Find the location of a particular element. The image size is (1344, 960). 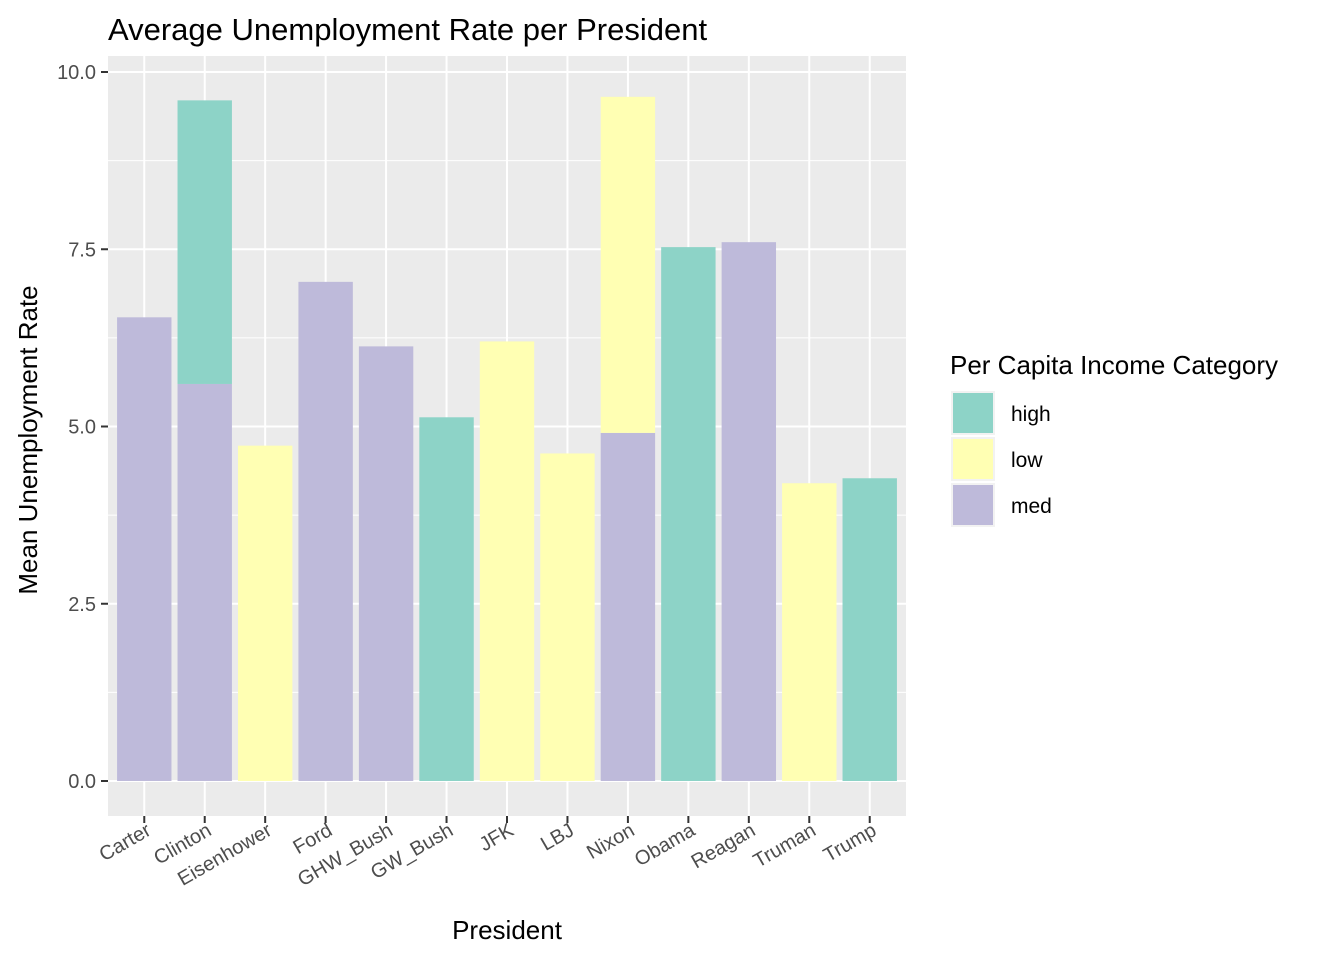

bar-clinton-med is located at coordinates (204, 582).